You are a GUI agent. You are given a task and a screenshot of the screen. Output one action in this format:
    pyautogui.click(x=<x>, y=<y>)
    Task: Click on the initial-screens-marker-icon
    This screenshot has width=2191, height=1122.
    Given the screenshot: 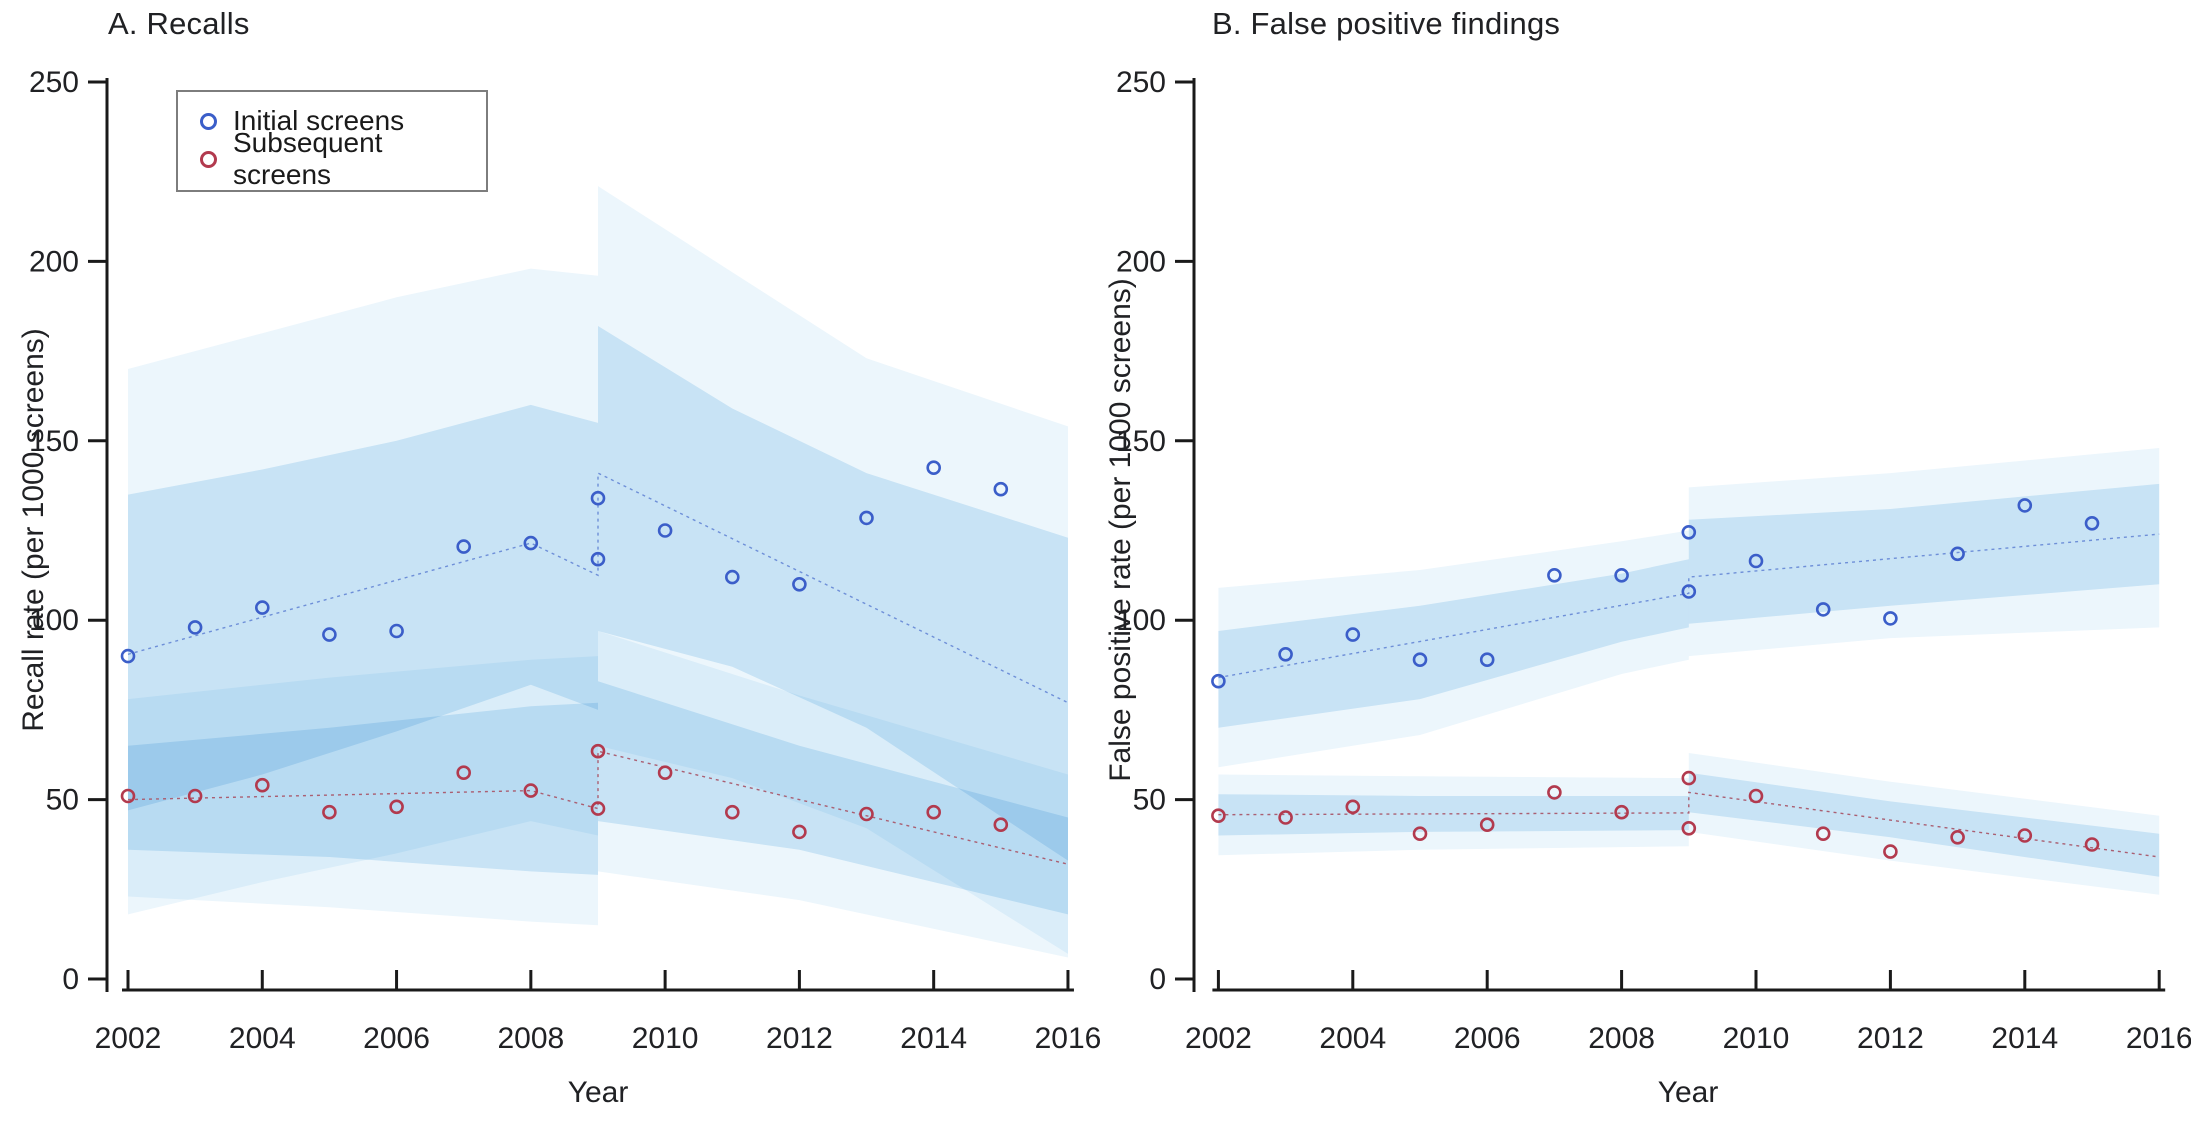 What is the action you would take?
    pyautogui.click(x=208, y=121)
    